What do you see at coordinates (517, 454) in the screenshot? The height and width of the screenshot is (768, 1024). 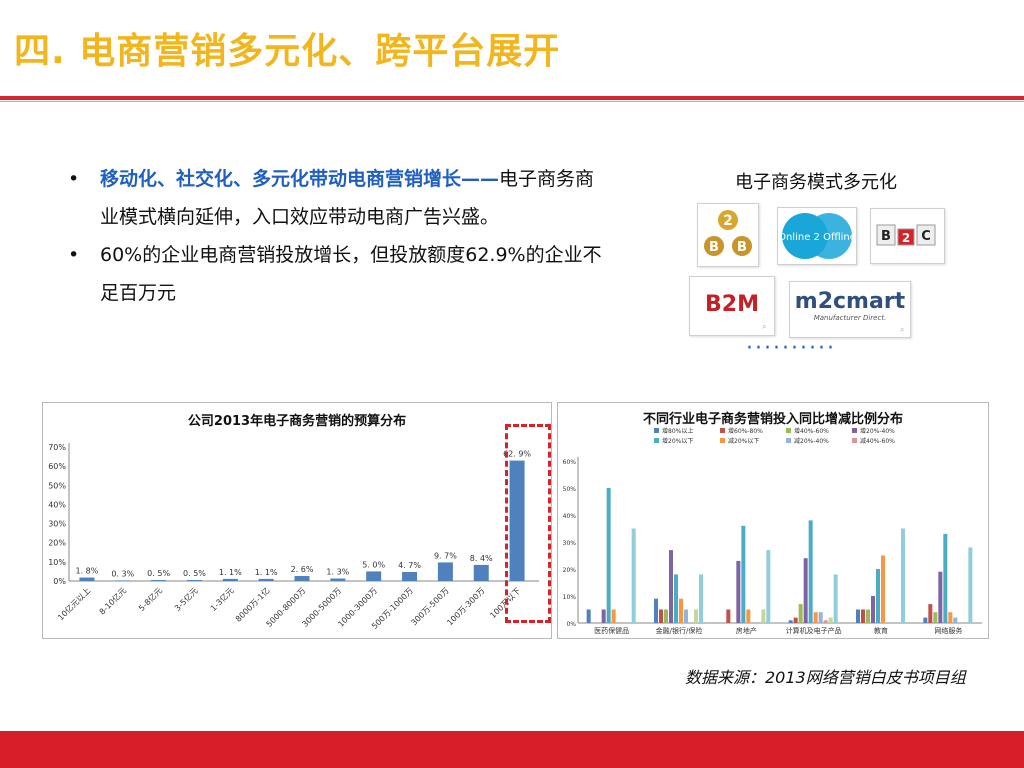 I see `data-label: 62. 9%` at bounding box center [517, 454].